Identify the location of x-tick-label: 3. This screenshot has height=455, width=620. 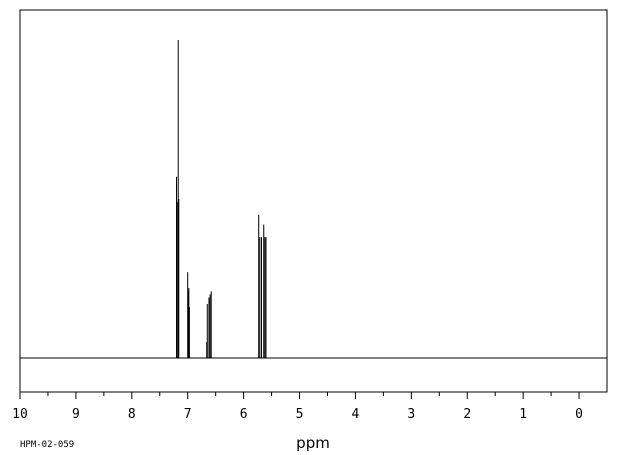
(411, 414).